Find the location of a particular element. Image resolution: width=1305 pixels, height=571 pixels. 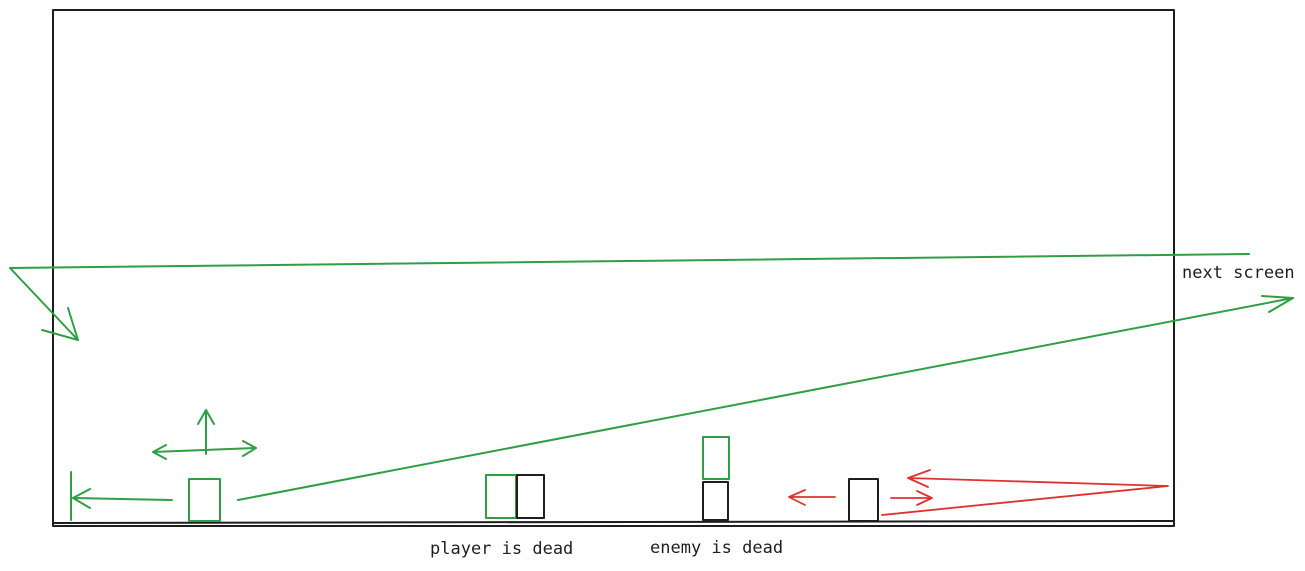

player-horizontal-move-arrow is located at coordinates (204, 450).